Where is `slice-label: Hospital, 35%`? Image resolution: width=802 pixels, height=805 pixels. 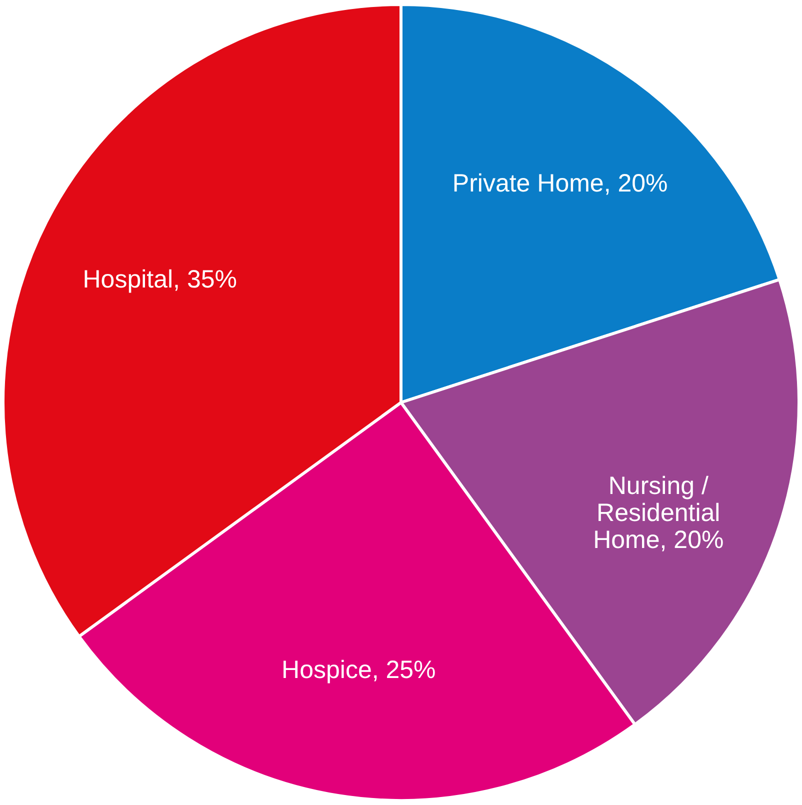
slice-label: Hospital, 35% is located at coordinates (159, 280).